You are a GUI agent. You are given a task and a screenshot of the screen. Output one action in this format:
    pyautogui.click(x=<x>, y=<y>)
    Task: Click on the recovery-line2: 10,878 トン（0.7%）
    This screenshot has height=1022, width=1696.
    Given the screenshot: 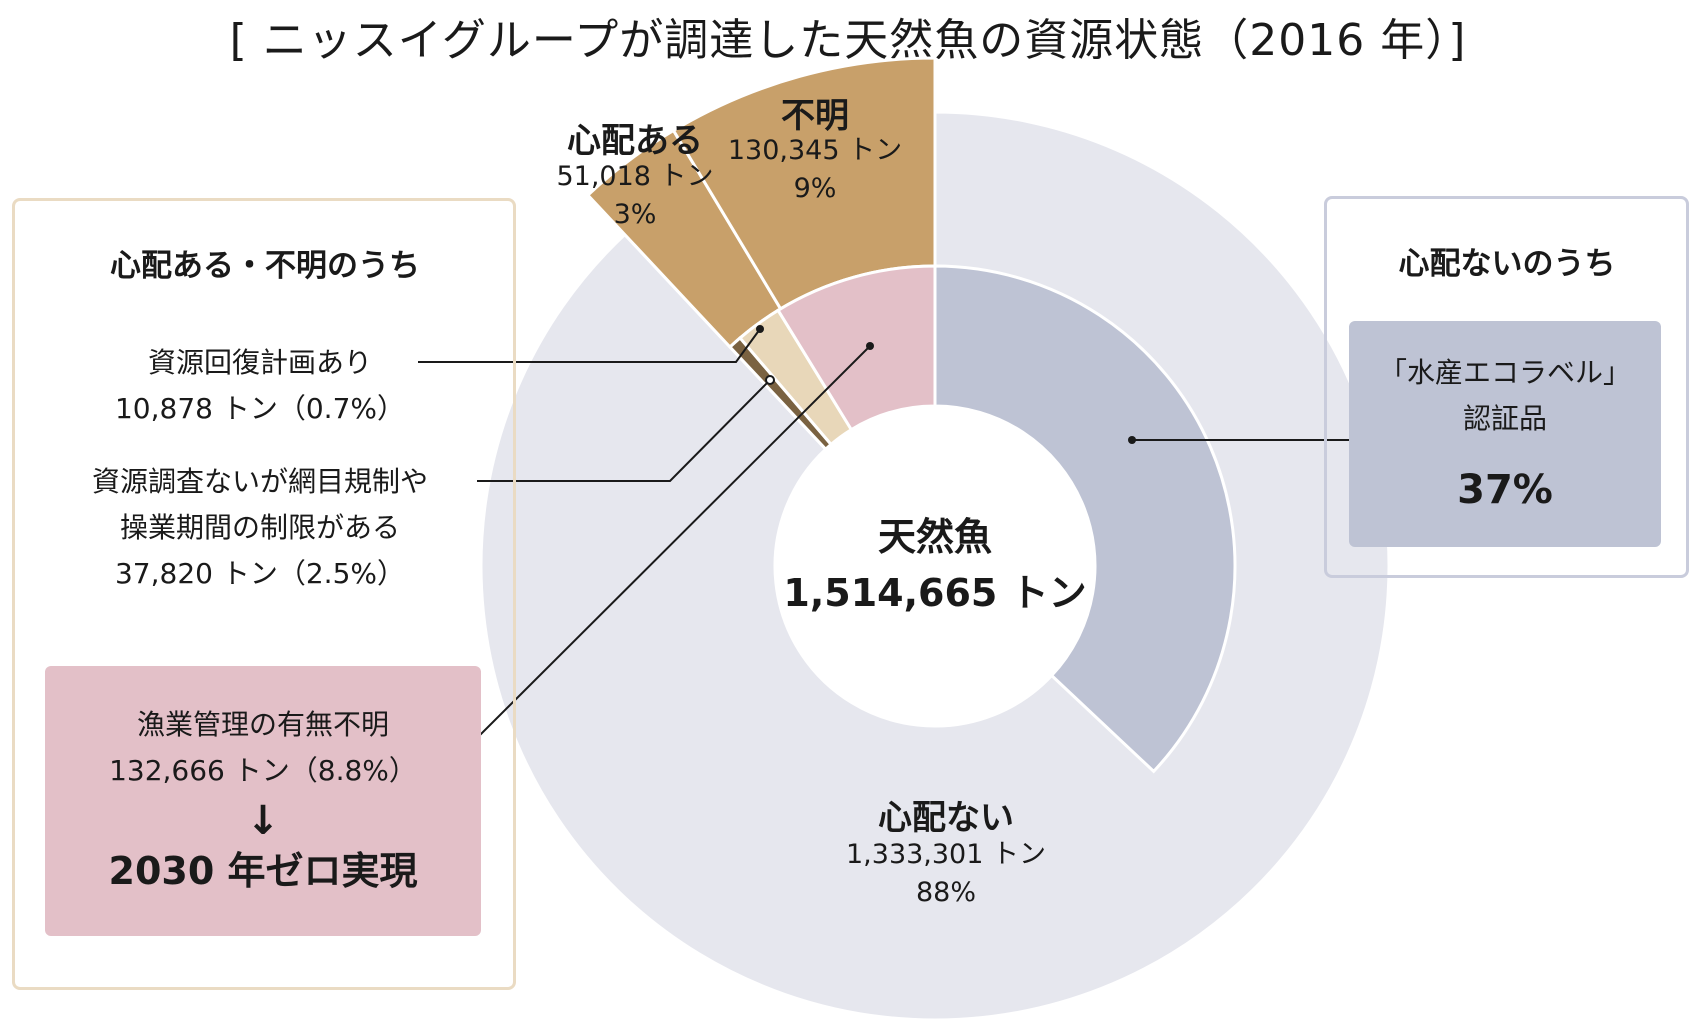 What is the action you would take?
    pyautogui.click(x=259, y=408)
    